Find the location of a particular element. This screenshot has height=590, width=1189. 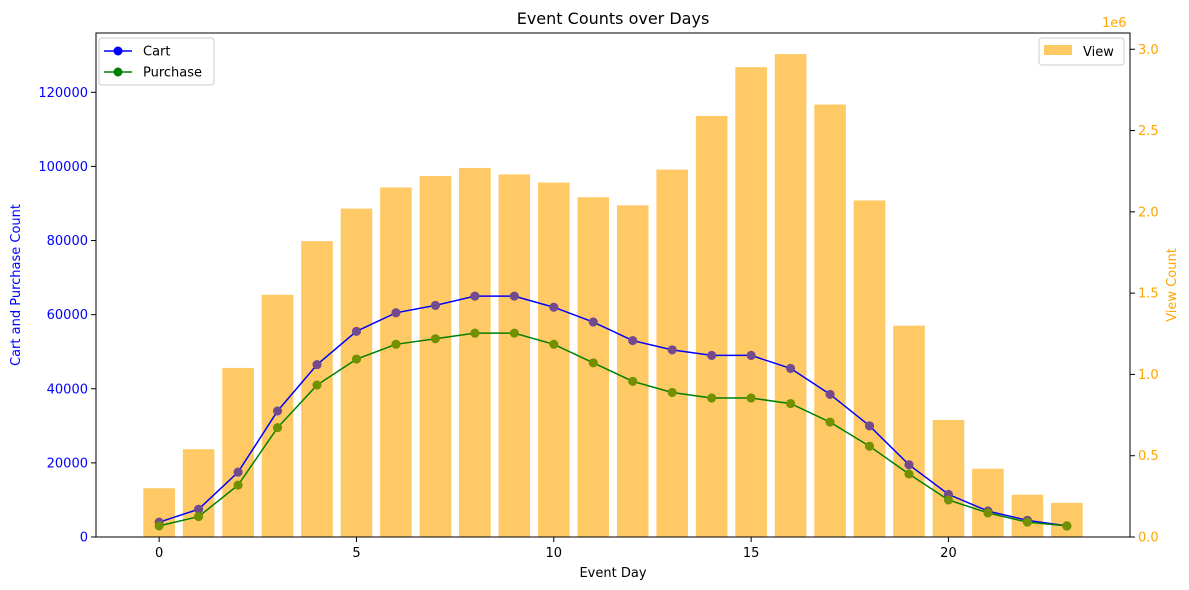

legend-cart-purchase: Cart Purchase is located at coordinates (156, 61).